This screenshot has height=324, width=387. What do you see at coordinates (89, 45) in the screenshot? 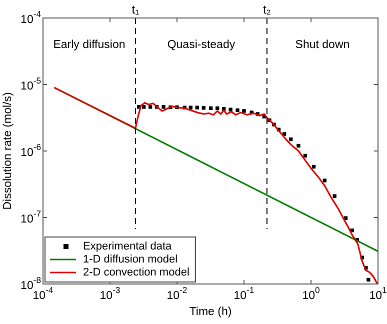
I see `annotation: Early diffusion` at bounding box center [89, 45].